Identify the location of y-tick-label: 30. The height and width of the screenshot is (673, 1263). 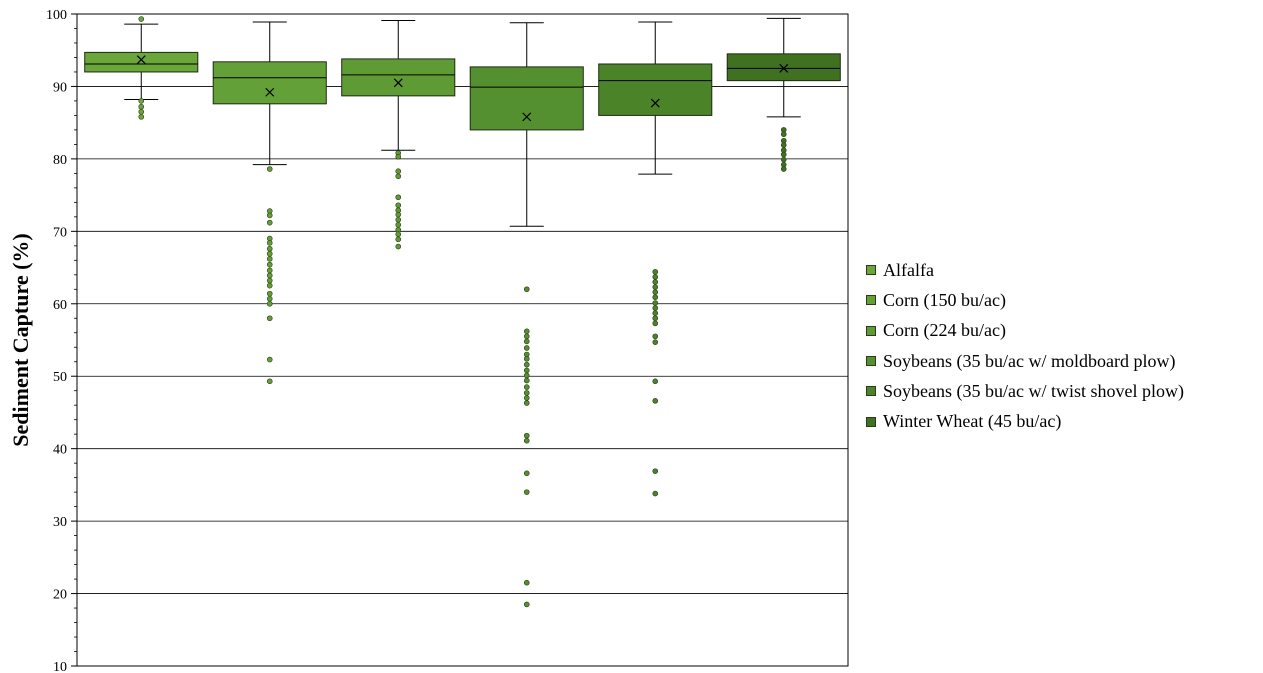
(60, 522).